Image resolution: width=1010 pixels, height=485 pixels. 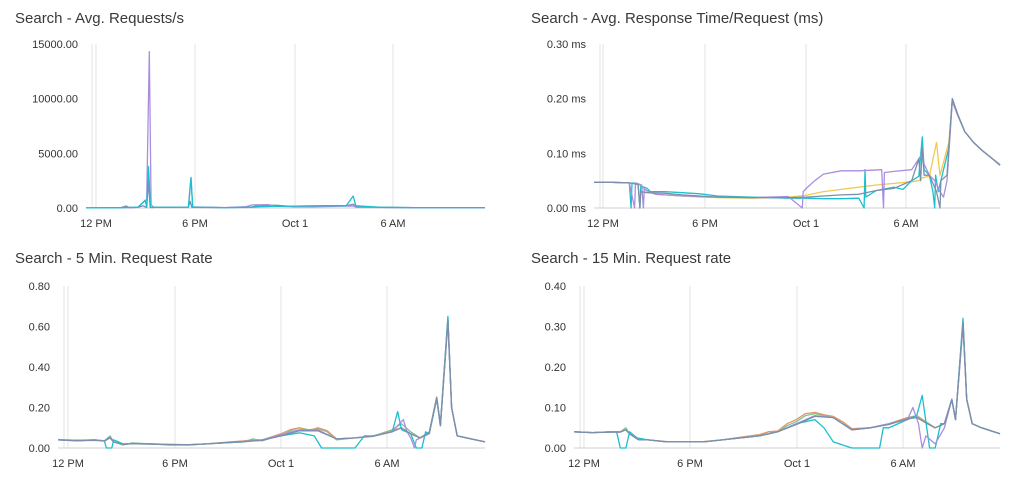 What do you see at coordinates (114, 258) in the screenshot?
I see `panel-title: Search - 5 Min. Request Rate` at bounding box center [114, 258].